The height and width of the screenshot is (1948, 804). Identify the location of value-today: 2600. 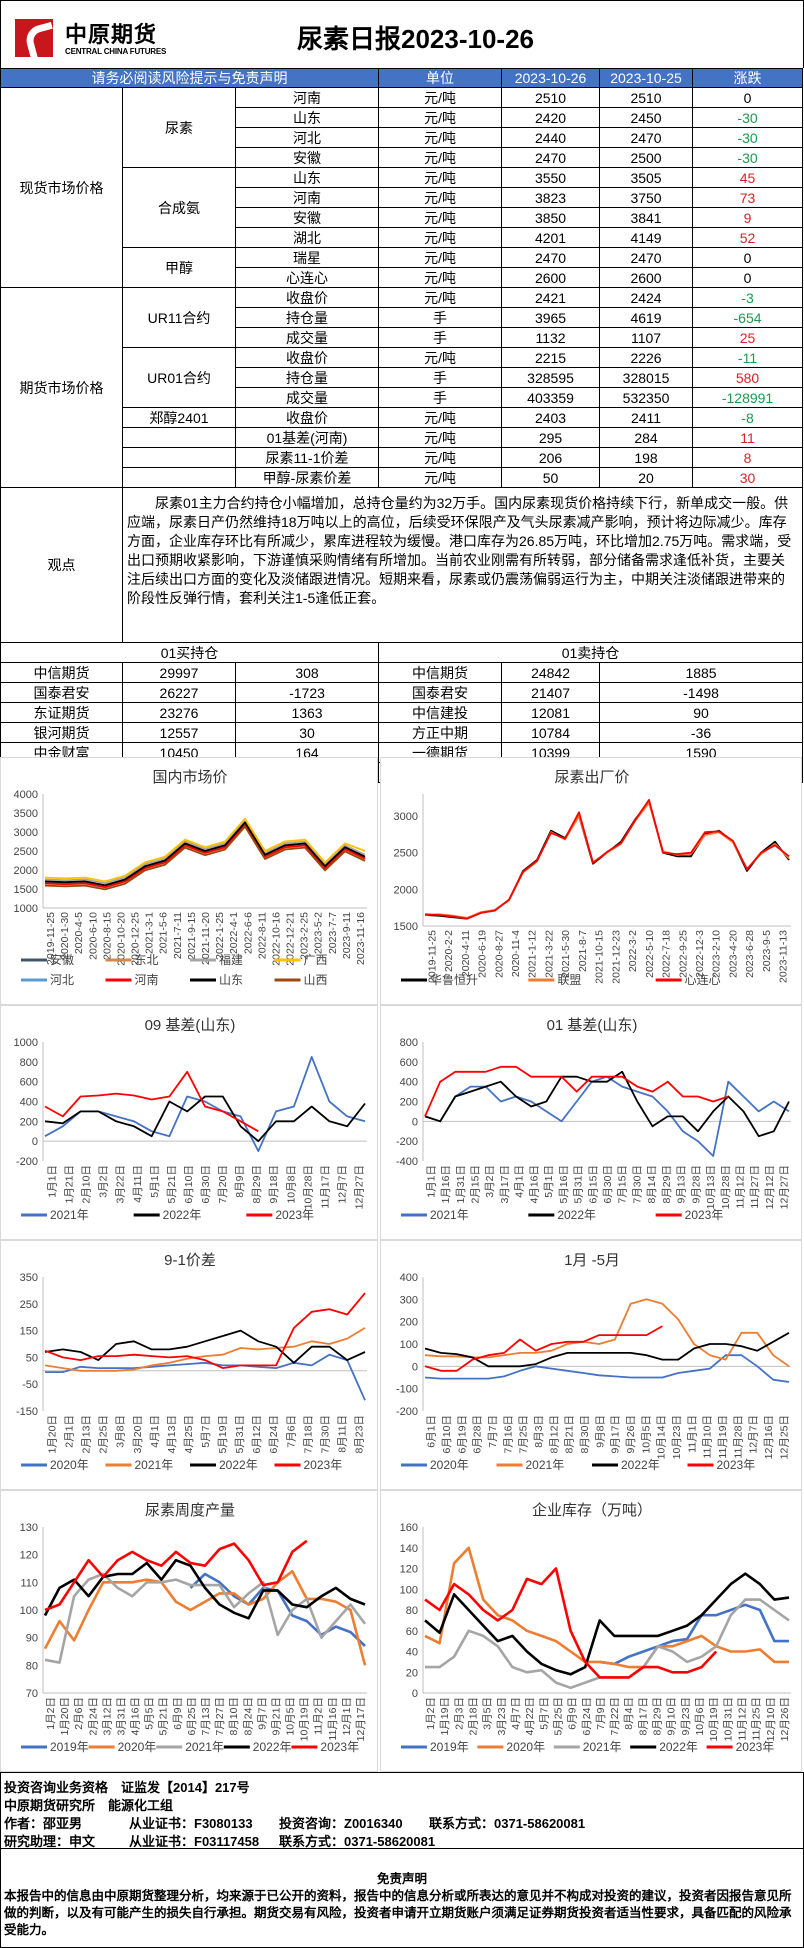
(551, 277).